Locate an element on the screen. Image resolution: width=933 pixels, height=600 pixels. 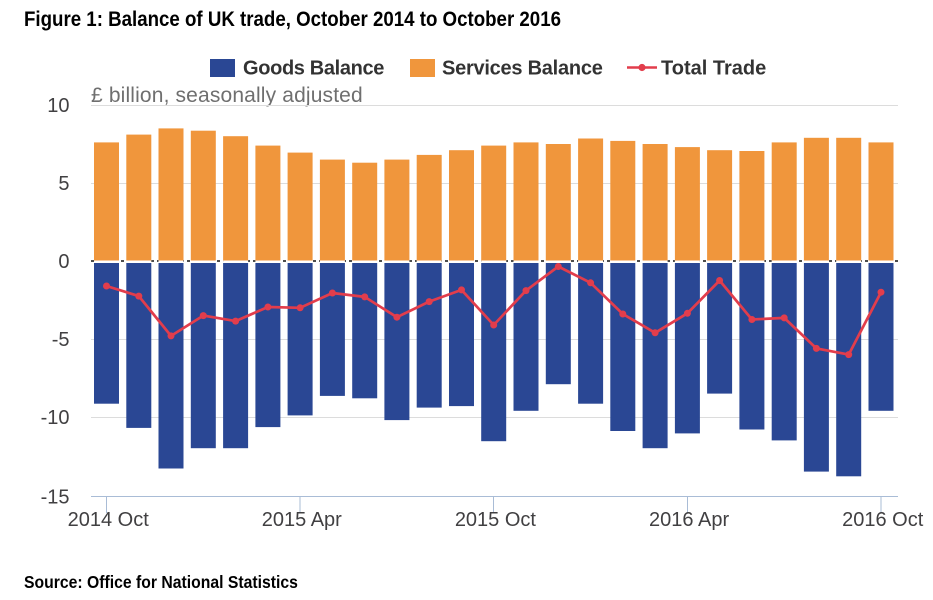
svg-text: 2014 Oct is located at coordinates (109, 520).